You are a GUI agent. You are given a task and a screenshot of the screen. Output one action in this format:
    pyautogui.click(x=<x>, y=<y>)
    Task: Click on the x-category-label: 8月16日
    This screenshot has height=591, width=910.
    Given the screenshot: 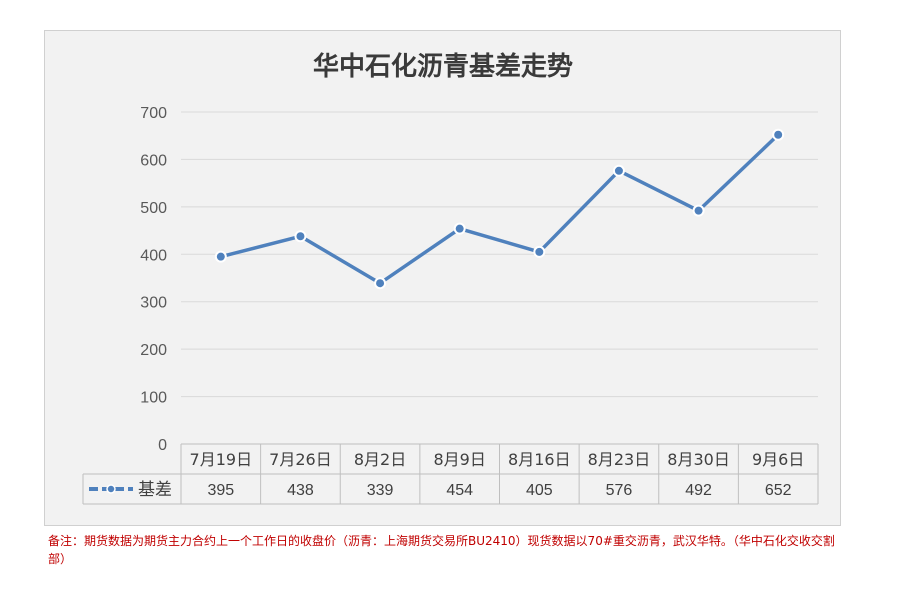 What is the action you would take?
    pyautogui.click(x=539, y=459)
    